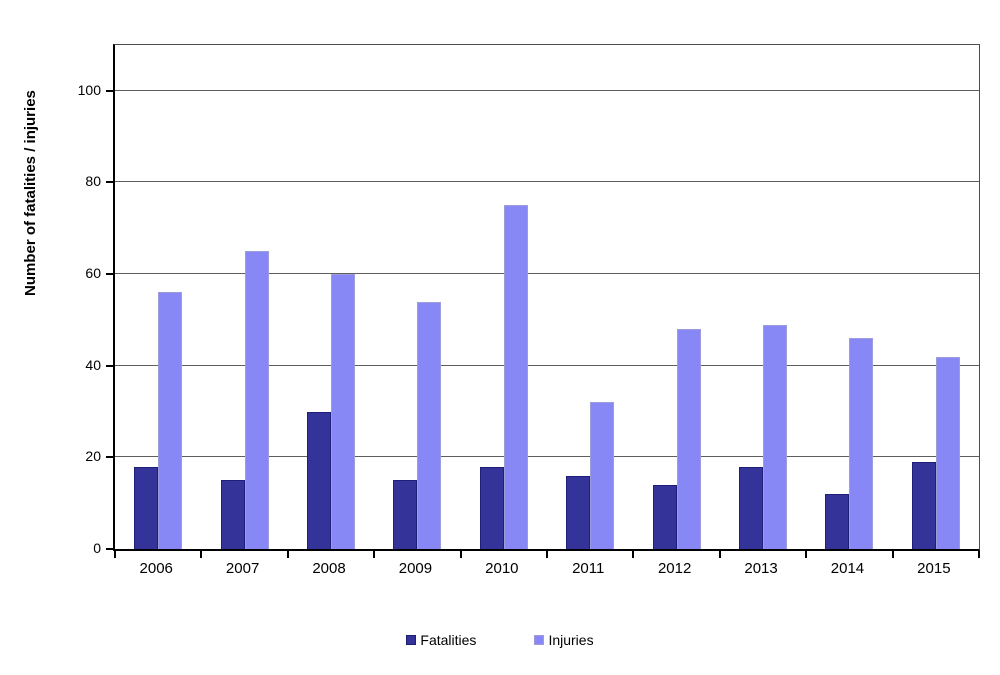 This screenshot has width=1000, height=675. What do you see at coordinates (571, 640) in the screenshot?
I see `legend-label-injuries: Injuries` at bounding box center [571, 640].